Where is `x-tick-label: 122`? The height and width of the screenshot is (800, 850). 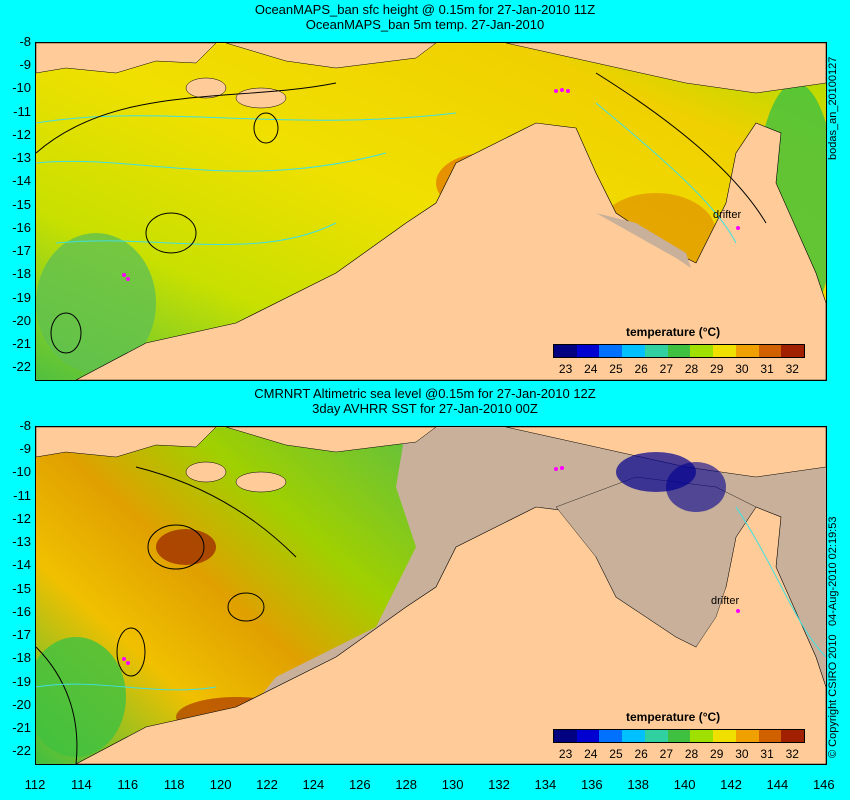 x-tick-label: 122 is located at coordinates (267, 784).